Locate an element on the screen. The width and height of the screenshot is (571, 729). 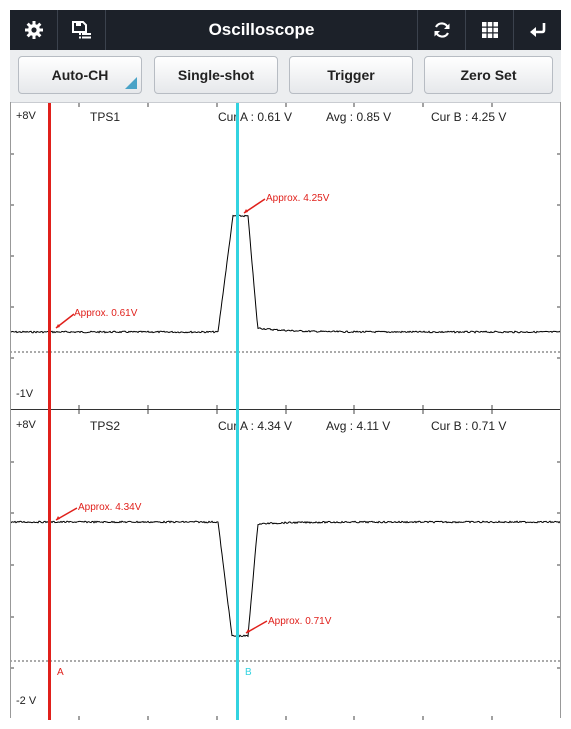
cursor-b-marker-label: B is located at coordinates (248, 672).